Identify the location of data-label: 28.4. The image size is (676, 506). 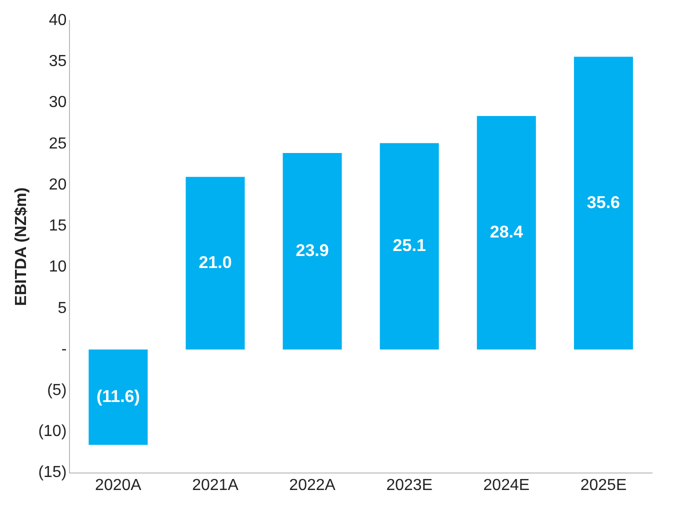
(507, 232).